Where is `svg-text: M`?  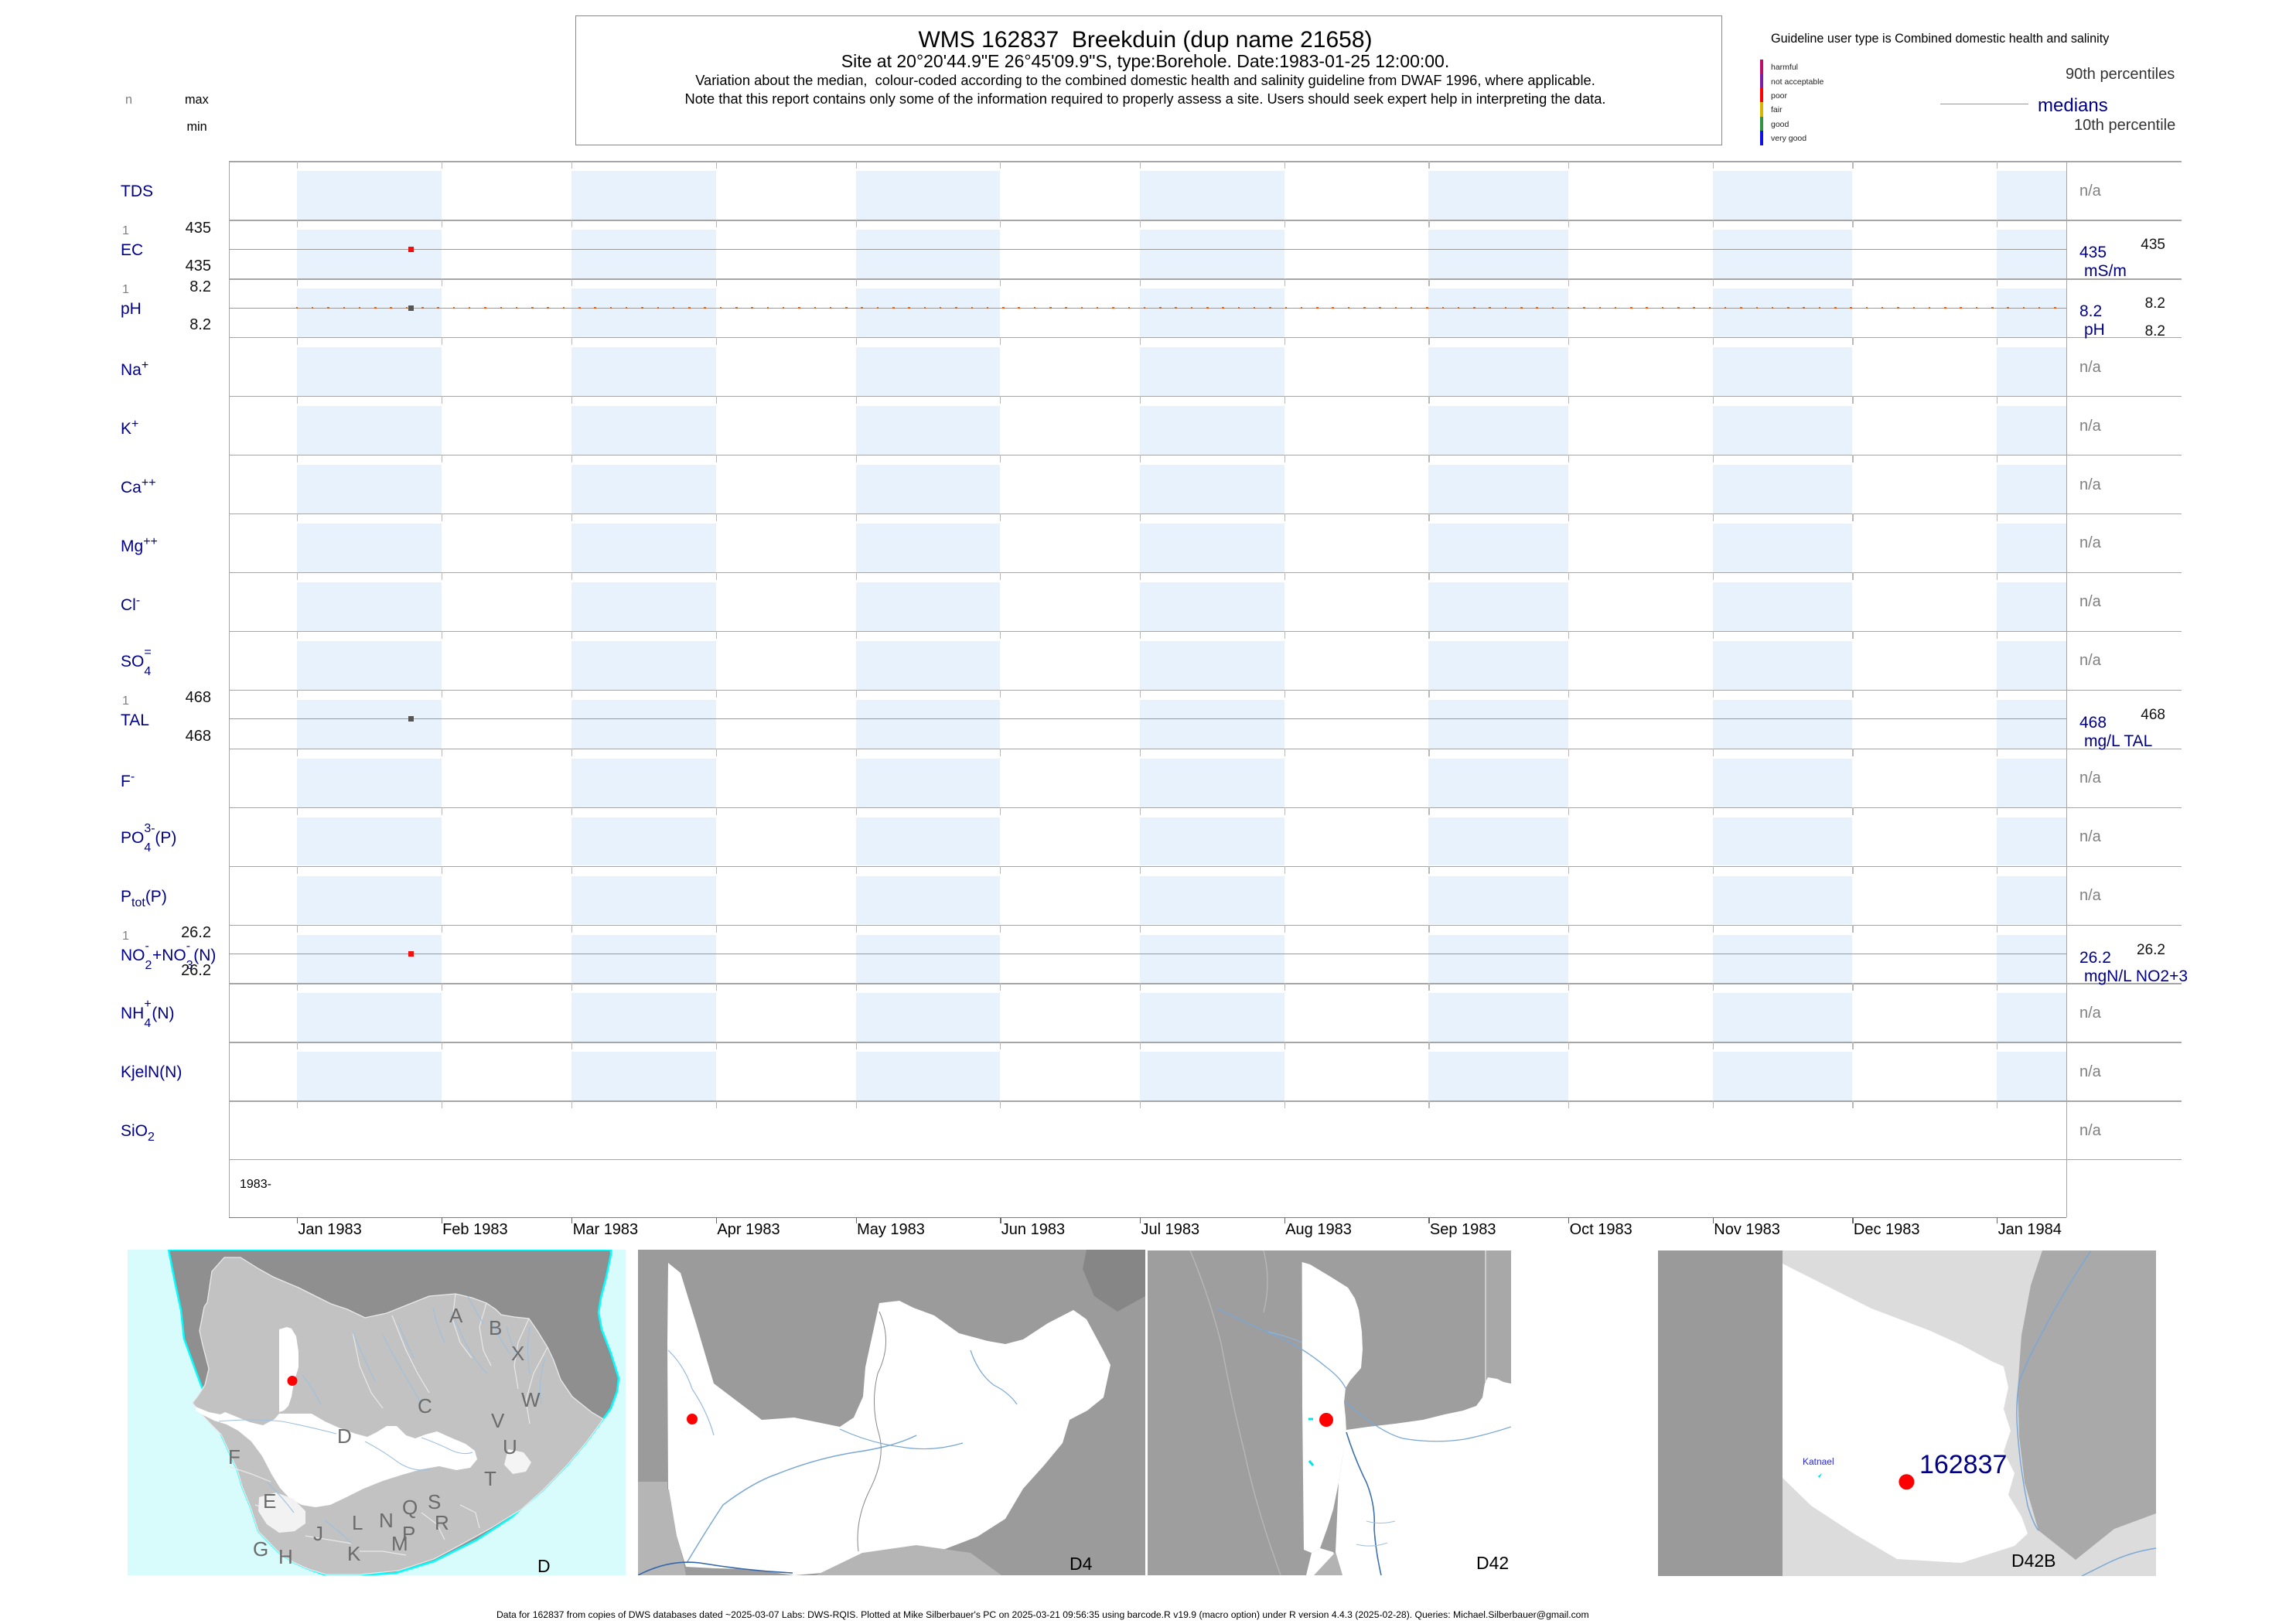 svg-text: M is located at coordinates (399, 1543).